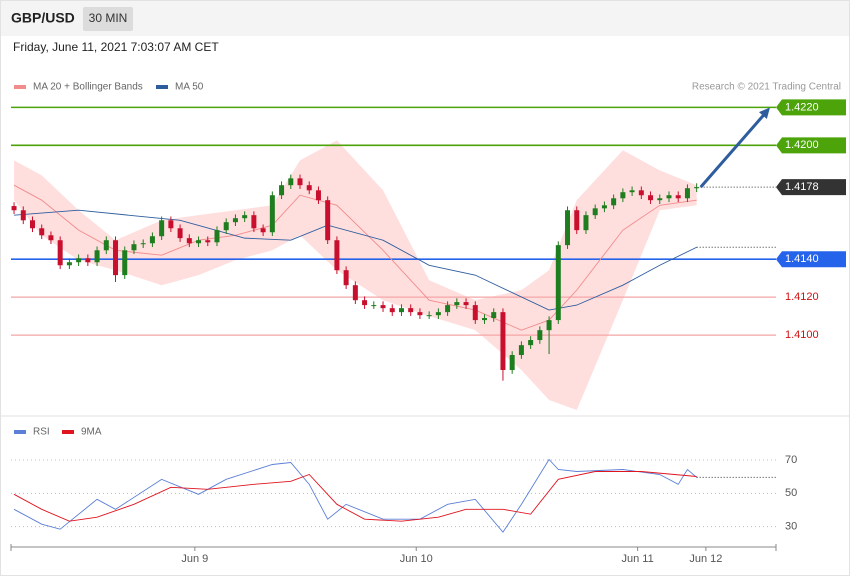  What do you see at coordinates (791, 460) in the screenshot?
I see `y-tick-label: 70` at bounding box center [791, 460].